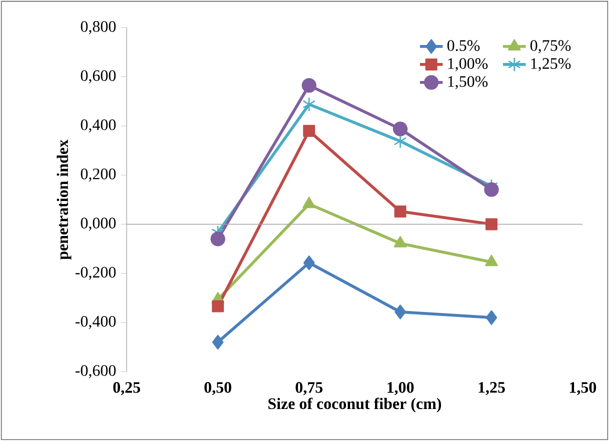 The image size is (609, 441). I want to click on legend-label: 1,25%, so click(551, 65).